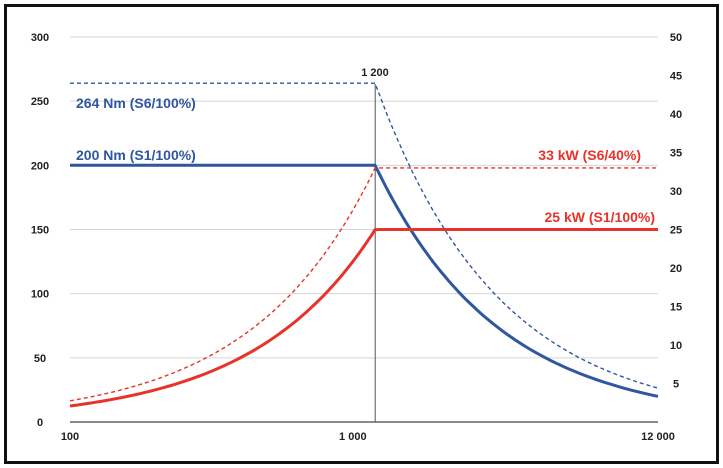 Image resolution: width=723 pixels, height=468 pixels. I want to click on x-tick-label: 100, so click(70, 437).